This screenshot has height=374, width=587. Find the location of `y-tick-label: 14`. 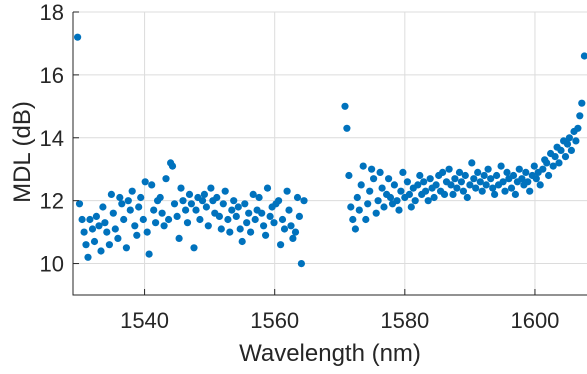

y-tick-label: 14 is located at coordinates (52, 138).